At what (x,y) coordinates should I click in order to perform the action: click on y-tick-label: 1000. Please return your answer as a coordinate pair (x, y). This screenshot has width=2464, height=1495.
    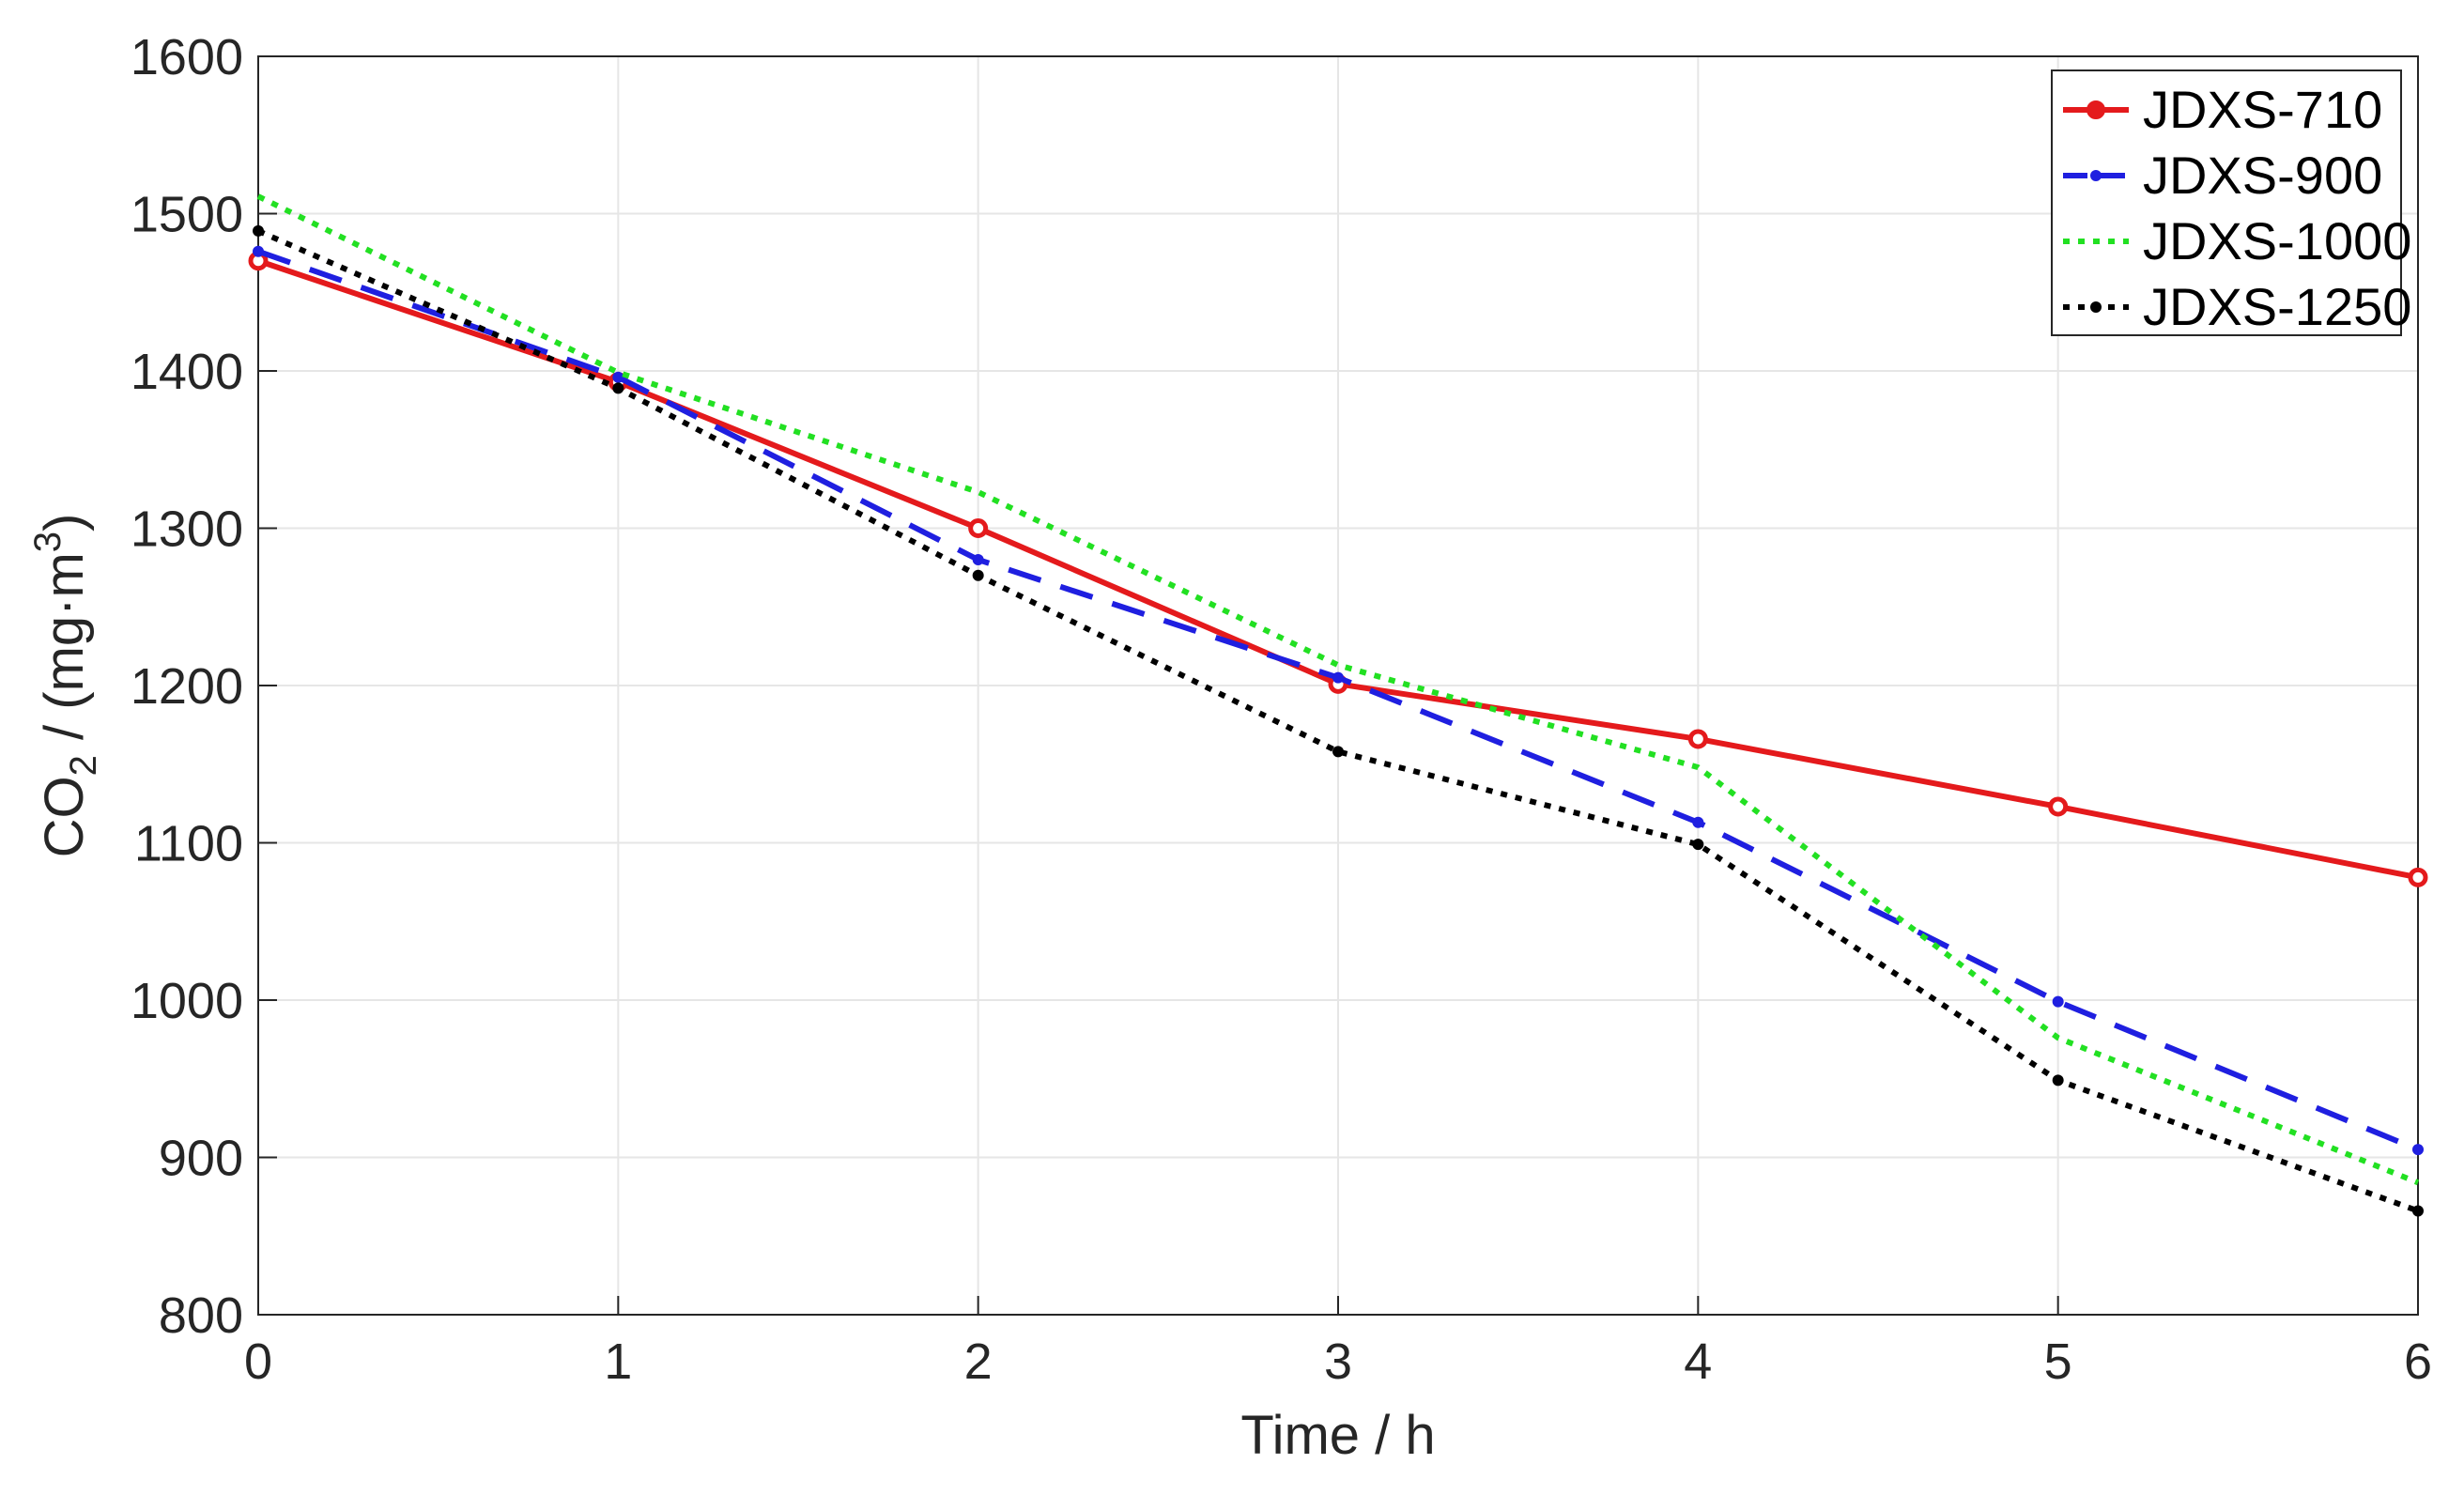
    Looking at the image, I should click on (187, 1001).